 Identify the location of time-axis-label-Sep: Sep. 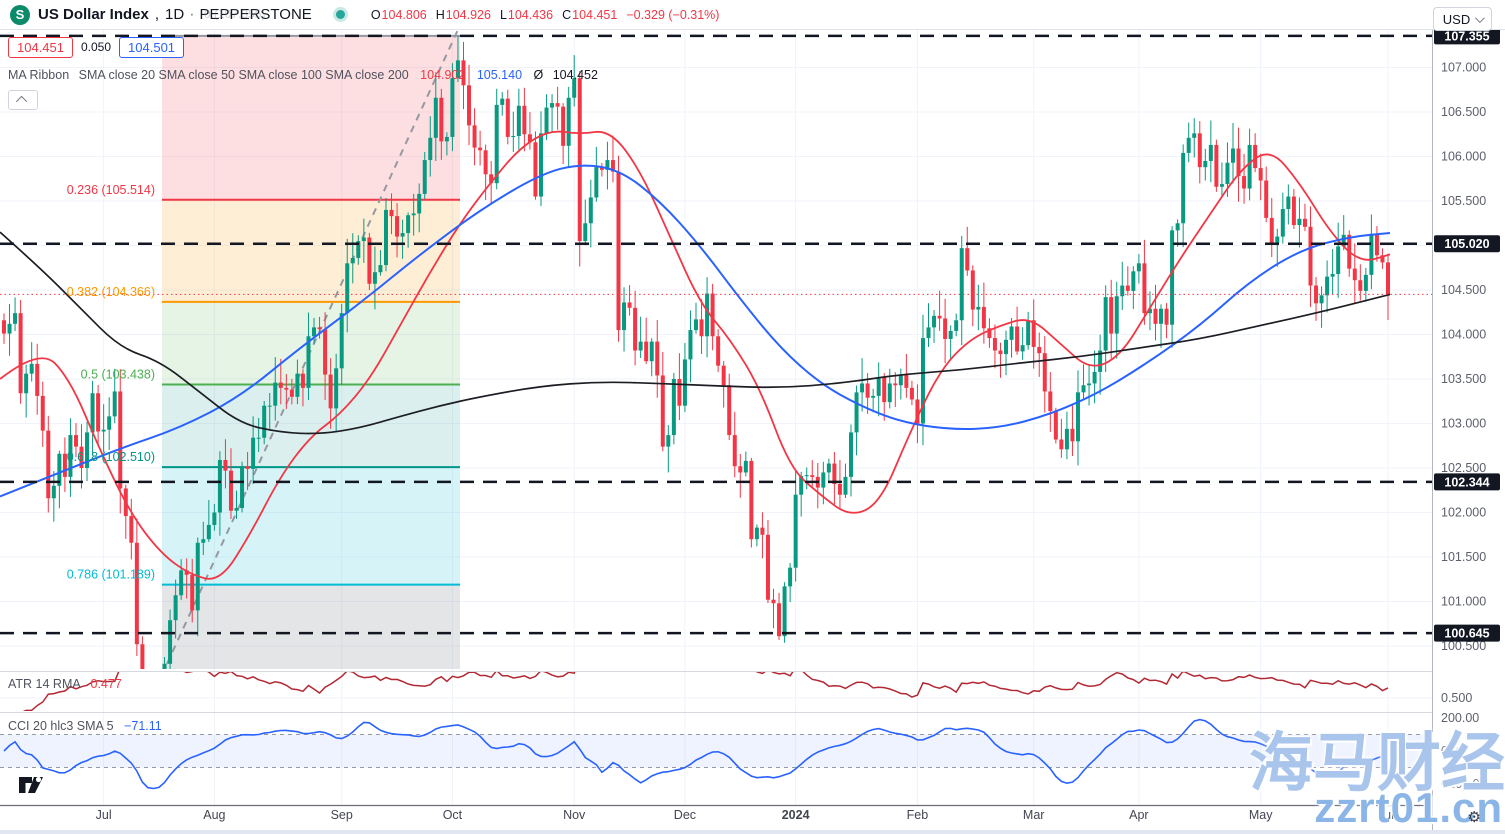
(342, 815).